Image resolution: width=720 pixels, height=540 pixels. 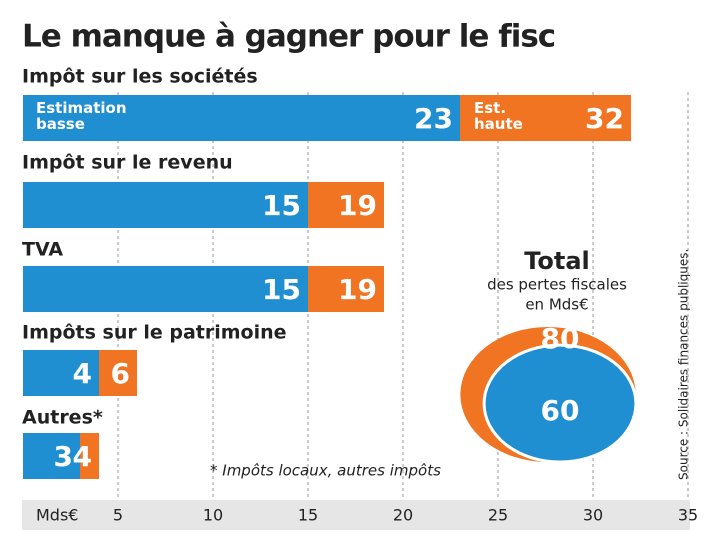 I want to click on total-subtitle: des pertes fiscales, so click(x=557, y=285).